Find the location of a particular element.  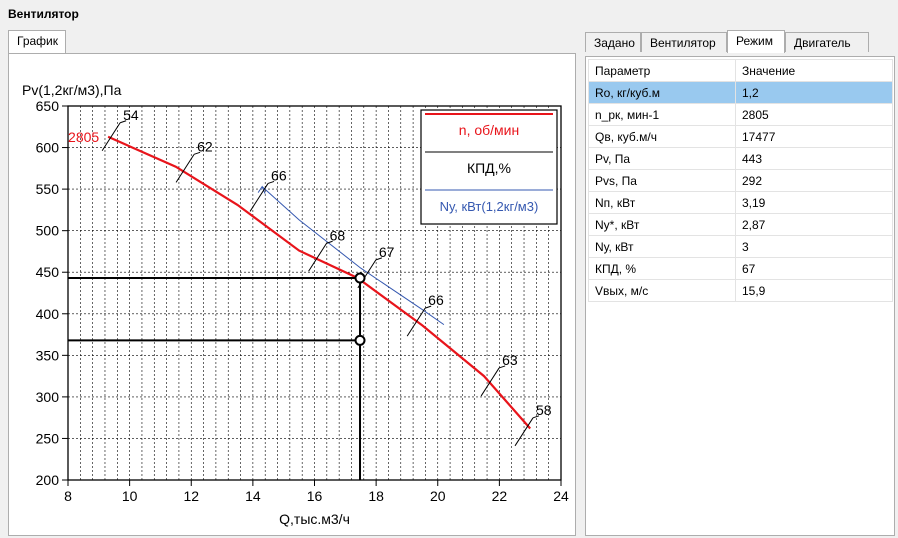

param-name: Vвых, м/с is located at coordinates (662, 290).